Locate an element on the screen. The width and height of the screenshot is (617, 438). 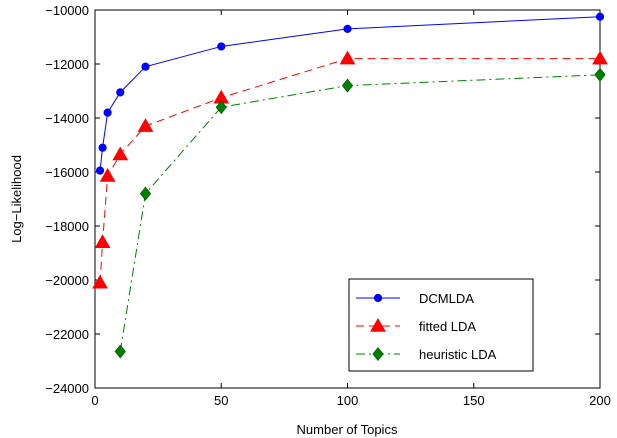
legend-entry-heuristic-lda: heuristic LDA is located at coordinates (426, 354).